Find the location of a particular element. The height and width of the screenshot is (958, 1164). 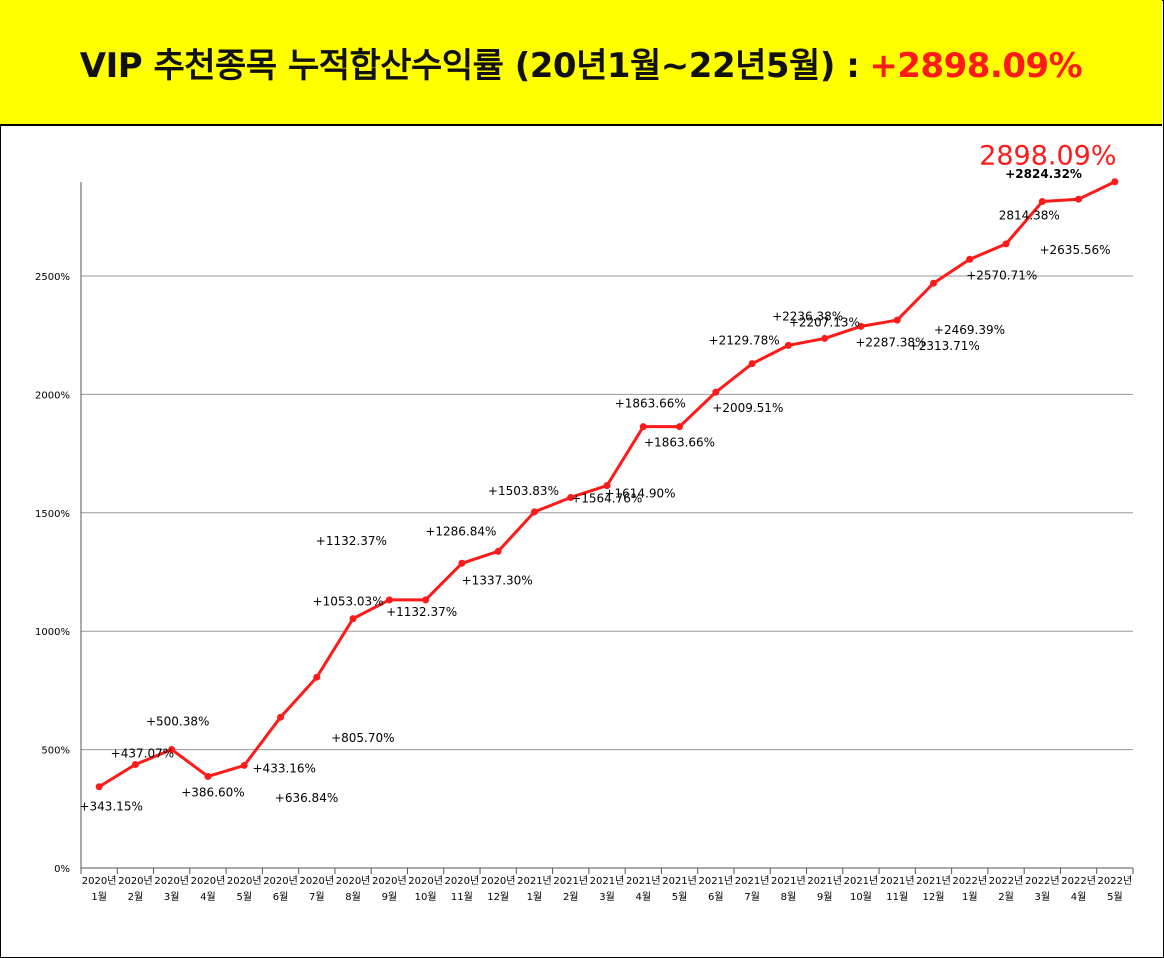

y-tick-label: 0% is located at coordinates (62, 869).